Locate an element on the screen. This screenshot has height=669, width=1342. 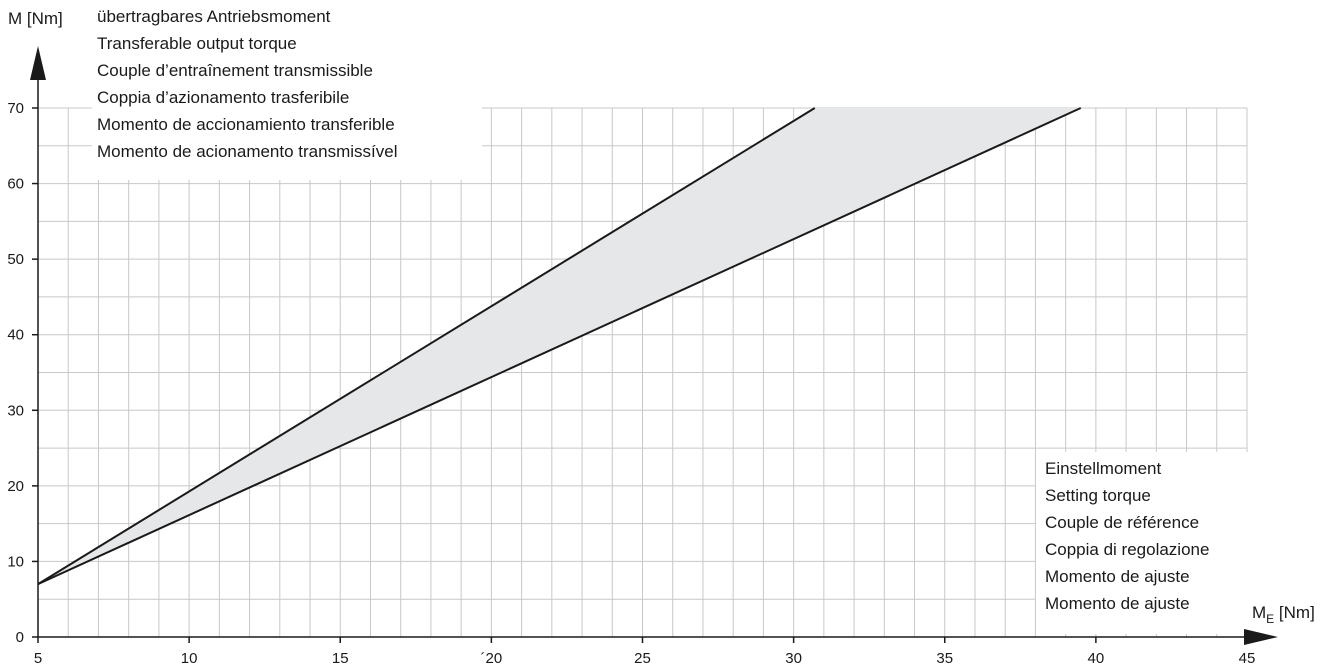
x-tick-label: 25 is located at coordinates (642, 658).